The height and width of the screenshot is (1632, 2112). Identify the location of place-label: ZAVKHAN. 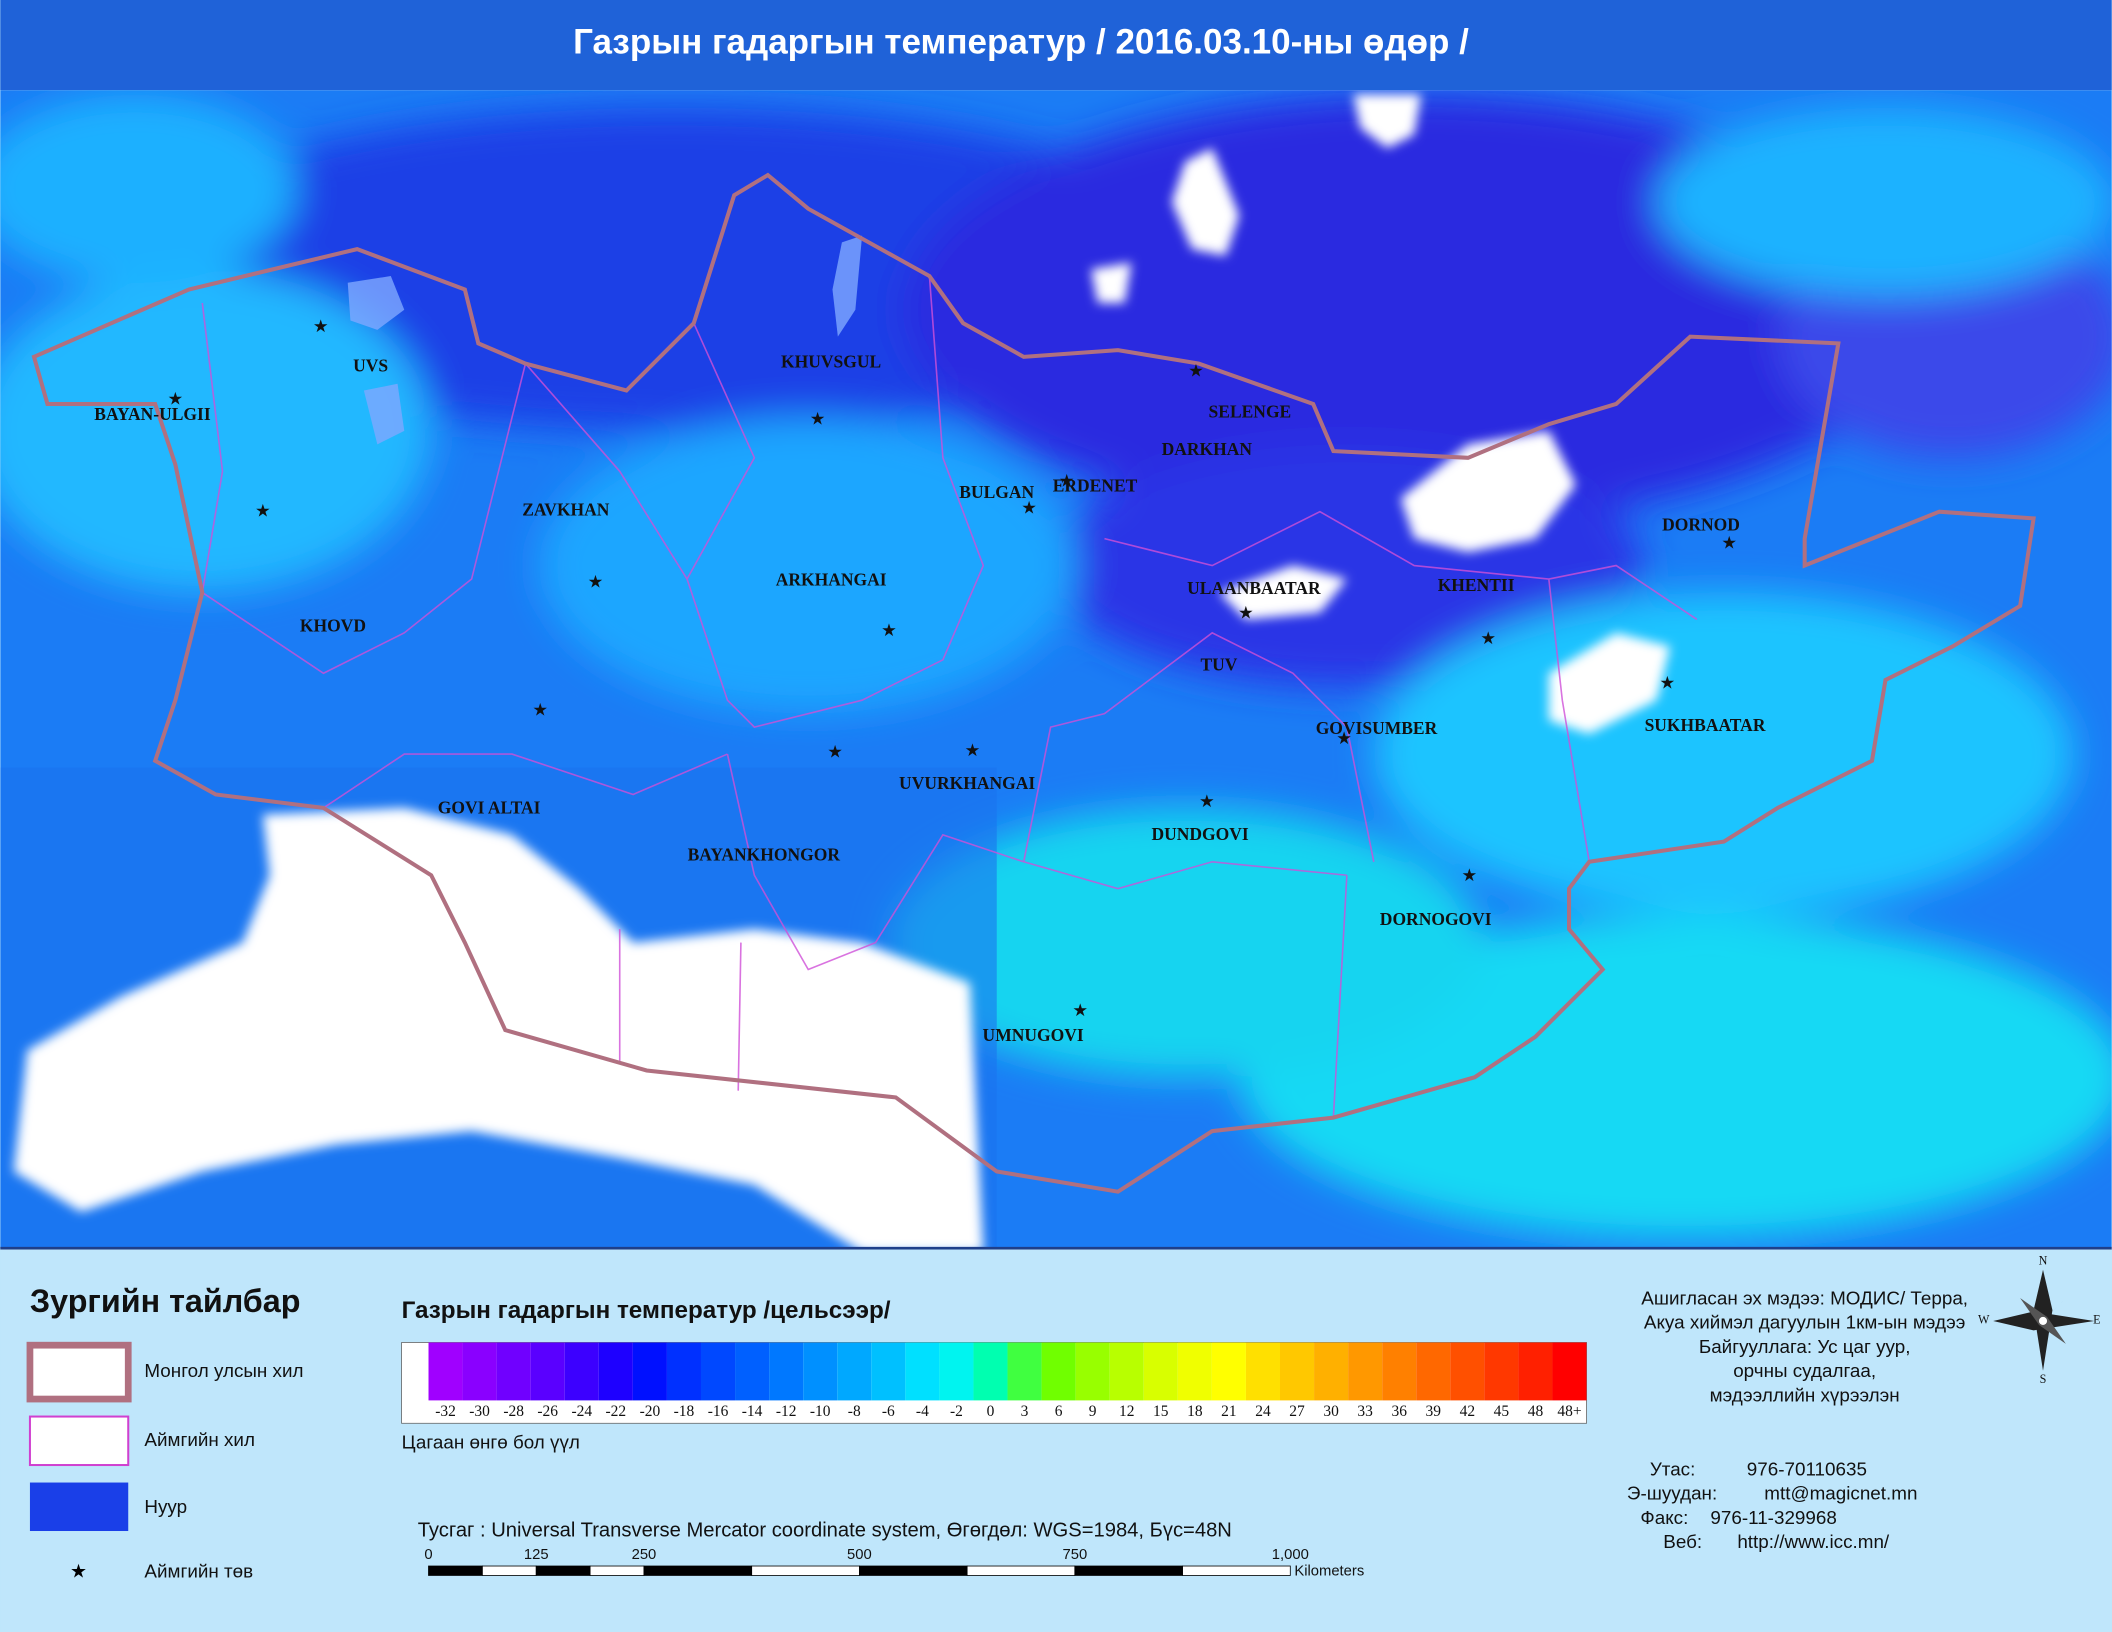
(566, 510).